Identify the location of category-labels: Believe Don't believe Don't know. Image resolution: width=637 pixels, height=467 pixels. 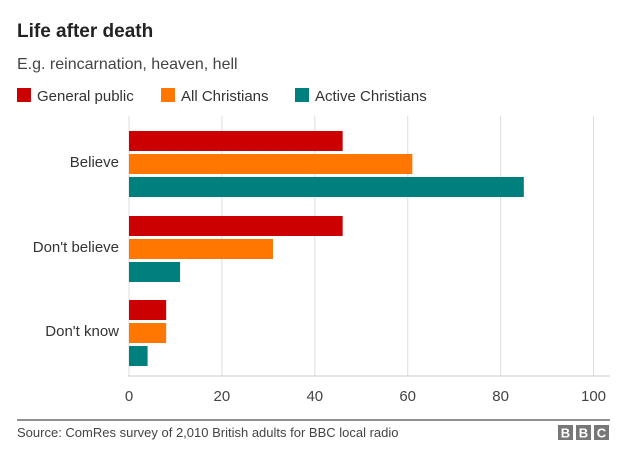
(76, 247).